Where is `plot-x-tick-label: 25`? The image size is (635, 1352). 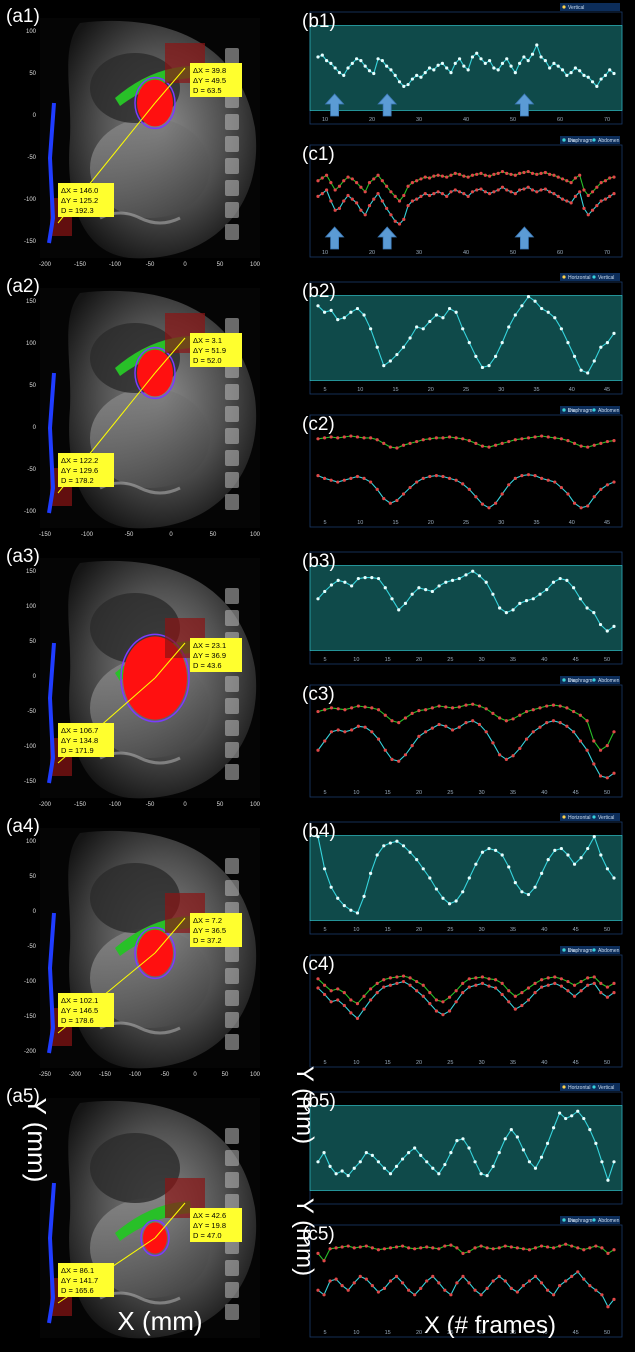 plot-x-tick-label: 25 is located at coordinates (450, 660).